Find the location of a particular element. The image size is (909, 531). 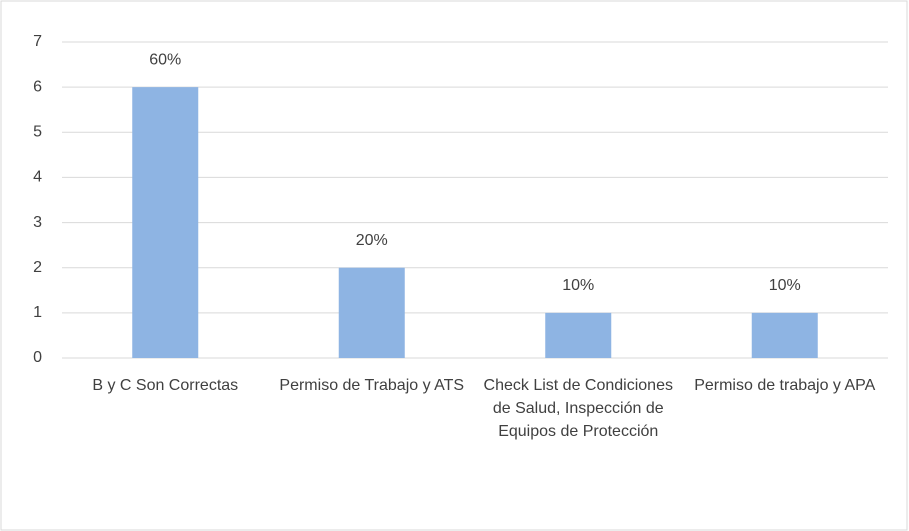

value-label: 20% is located at coordinates (372, 240).